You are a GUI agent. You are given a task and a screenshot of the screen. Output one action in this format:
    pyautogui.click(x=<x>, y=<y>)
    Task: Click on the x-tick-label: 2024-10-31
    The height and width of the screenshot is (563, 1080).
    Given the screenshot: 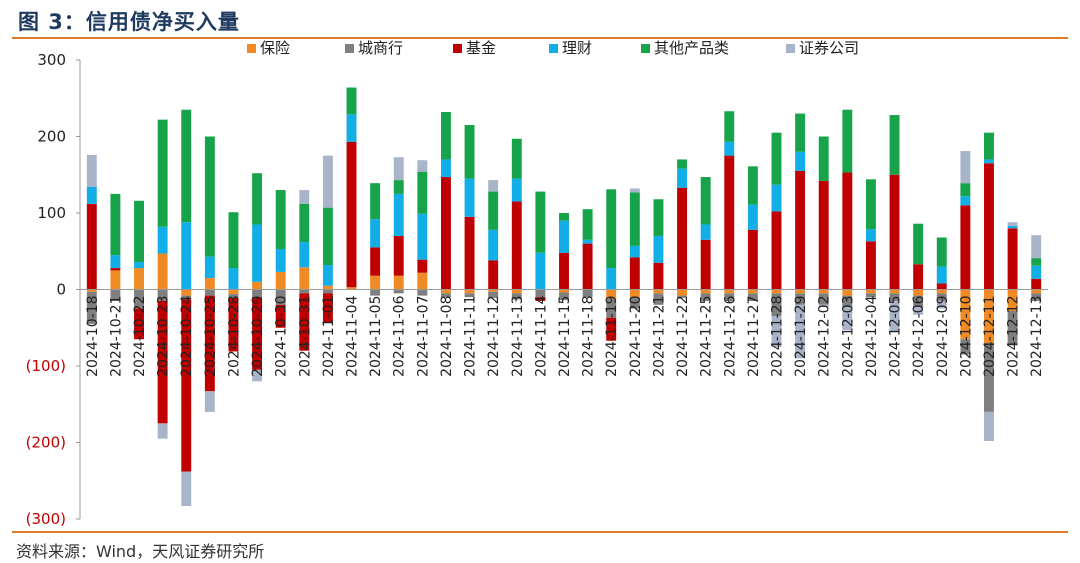 What is the action you would take?
    pyautogui.click(x=305, y=336)
    